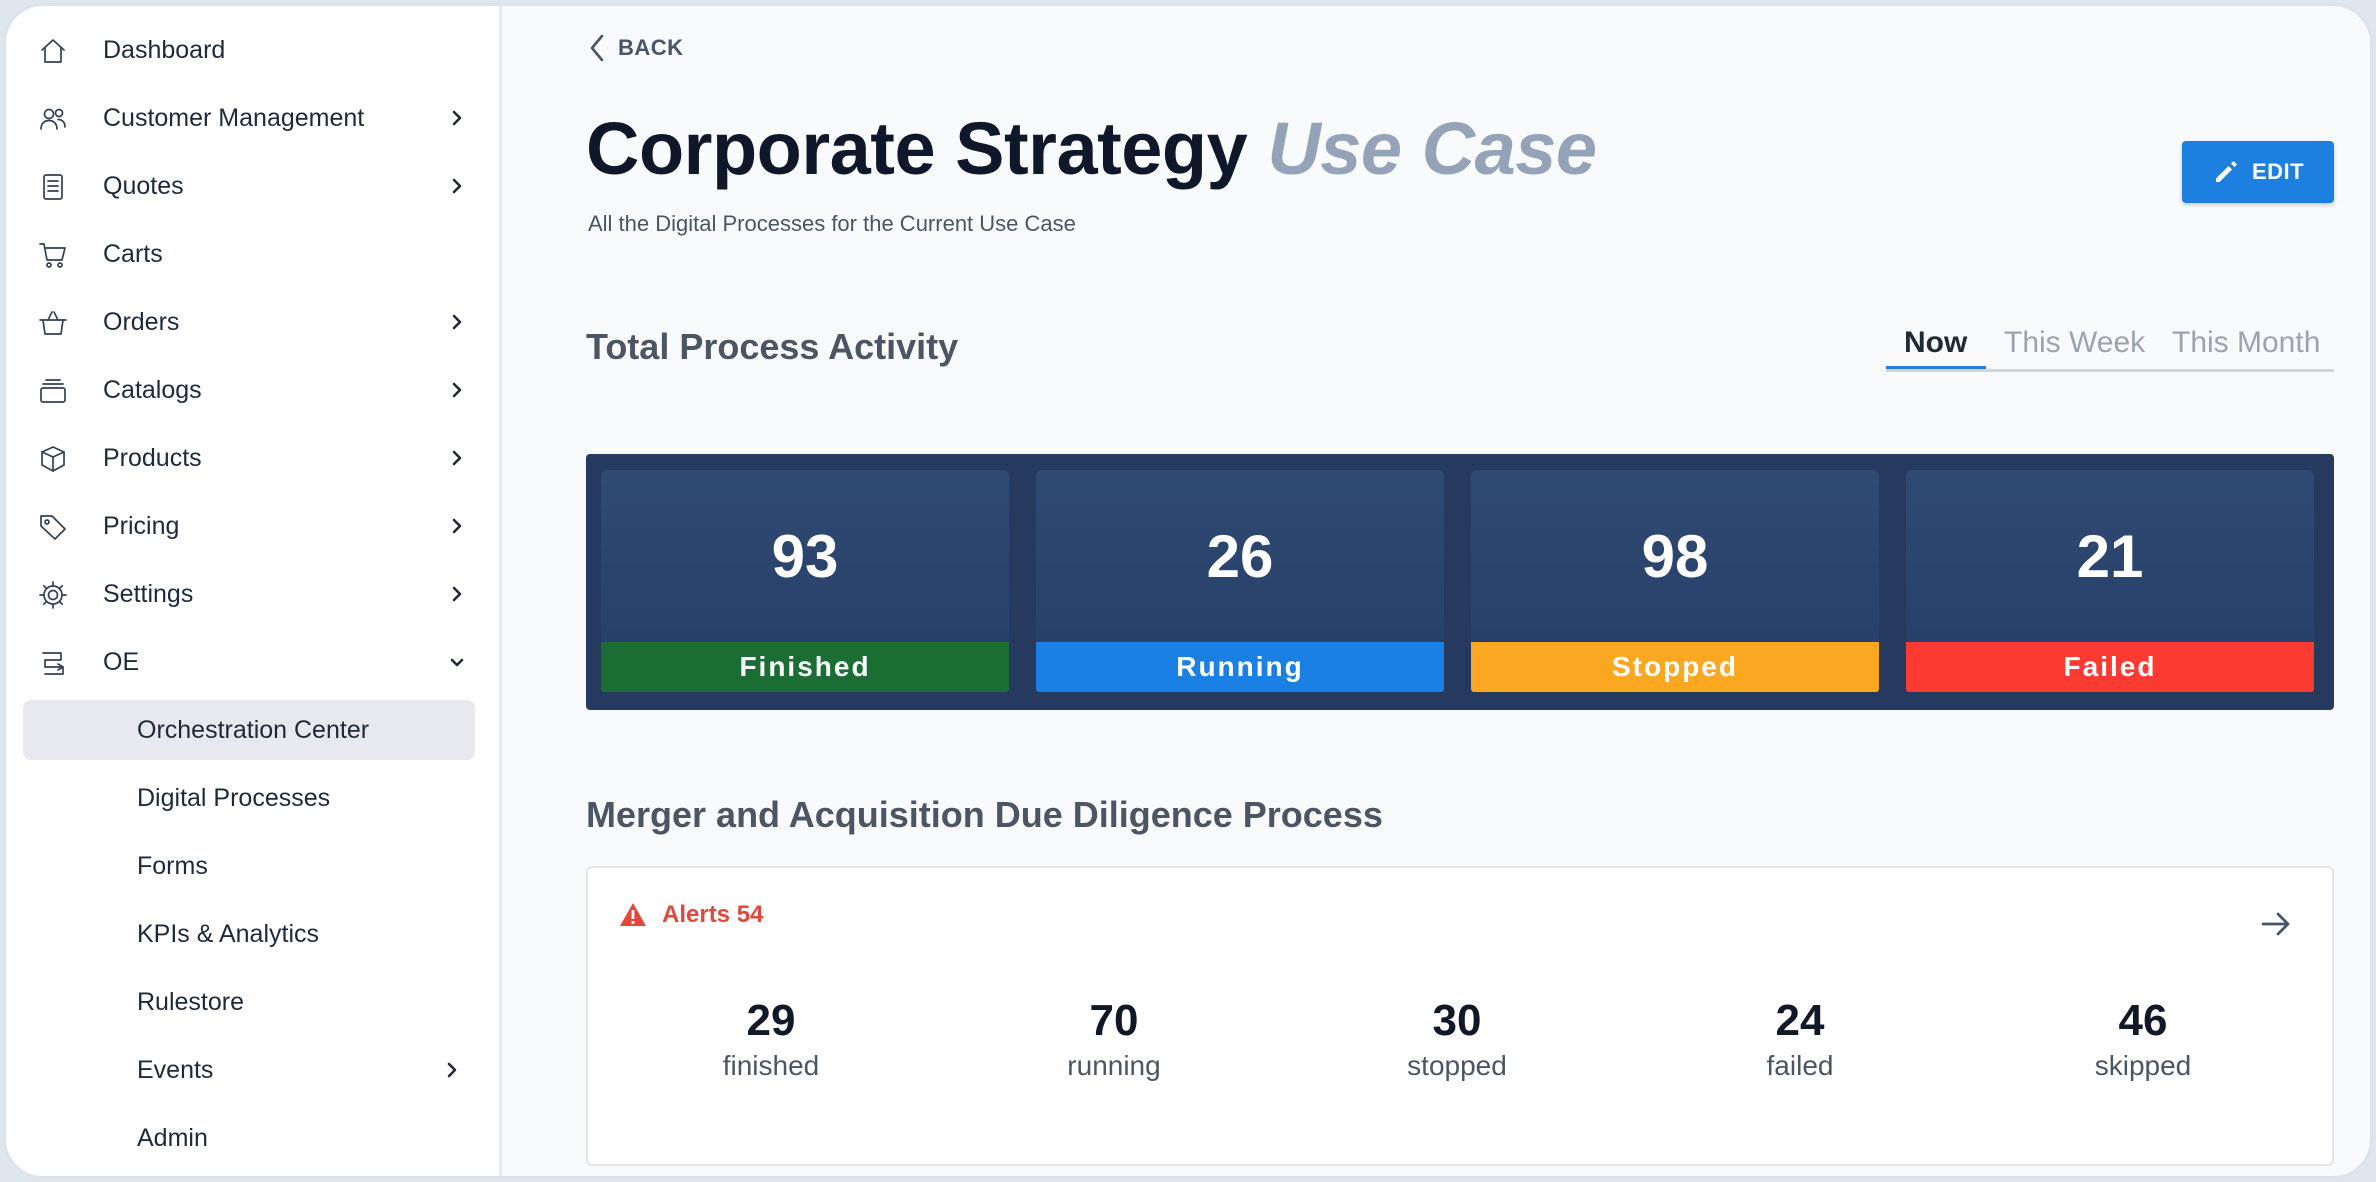 Image resolution: width=2376 pixels, height=1182 pixels. What do you see at coordinates (1114, 1020) in the screenshot?
I see `metric-value: 70` at bounding box center [1114, 1020].